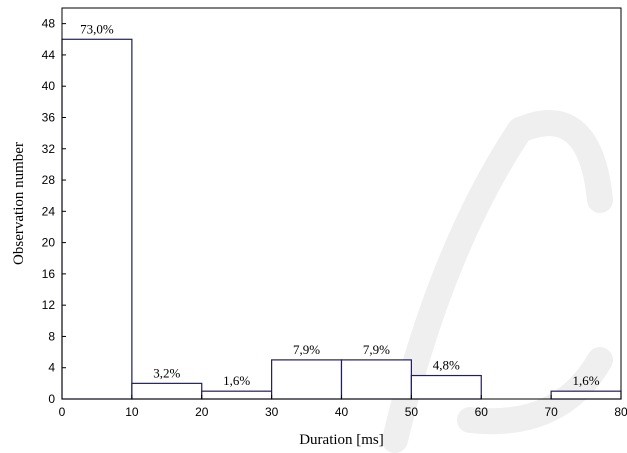 The width and height of the screenshot is (627, 453). What do you see at coordinates (166, 372) in the screenshot?
I see `bar-percent-label: 3,2%` at bounding box center [166, 372].